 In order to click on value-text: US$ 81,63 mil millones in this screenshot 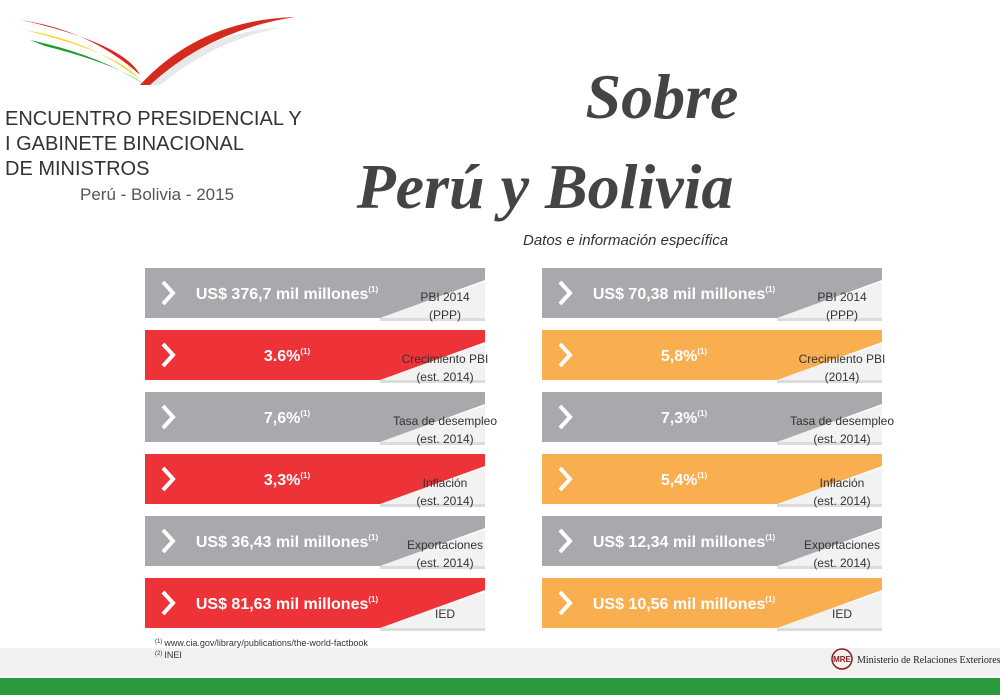, I will do `click(282, 604)`.